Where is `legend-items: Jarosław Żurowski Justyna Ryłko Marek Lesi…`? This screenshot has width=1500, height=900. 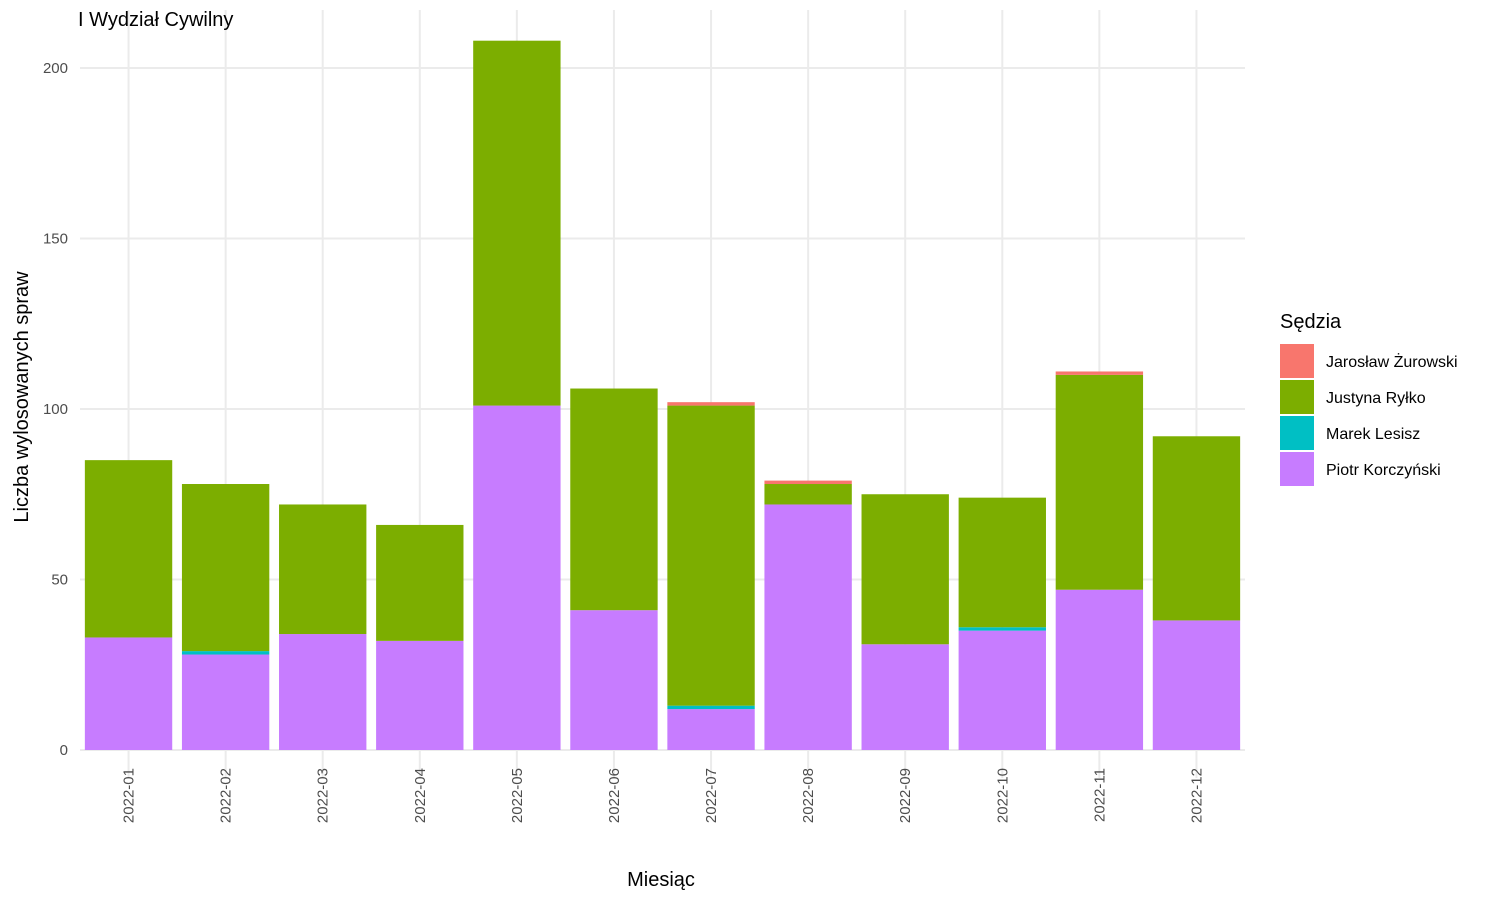 legend-items: Jarosław Żurowski Justyna Ryłko Marek Lesi… is located at coordinates (1369, 415).